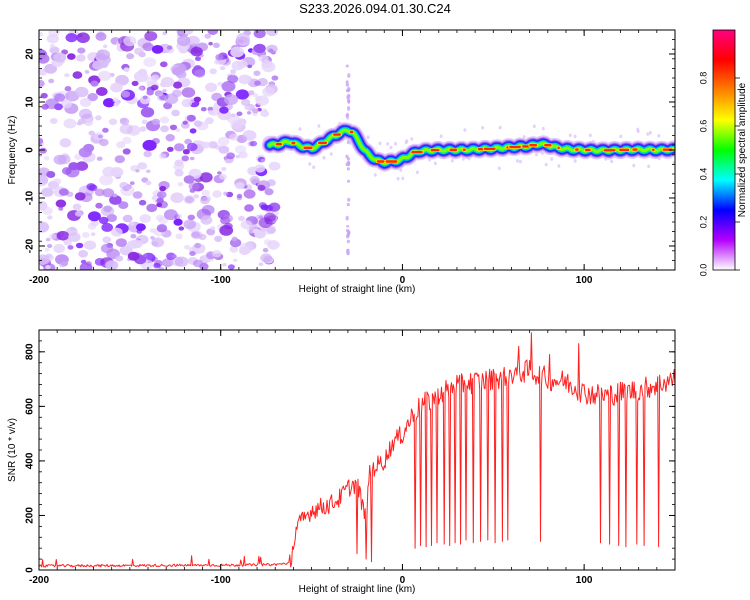 Image resolution: width=750 pixels, height=600 pixels. What do you see at coordinates (724, 150) in the screenshot?
I see `colorbar-scale` at bounding box center [724, 150].